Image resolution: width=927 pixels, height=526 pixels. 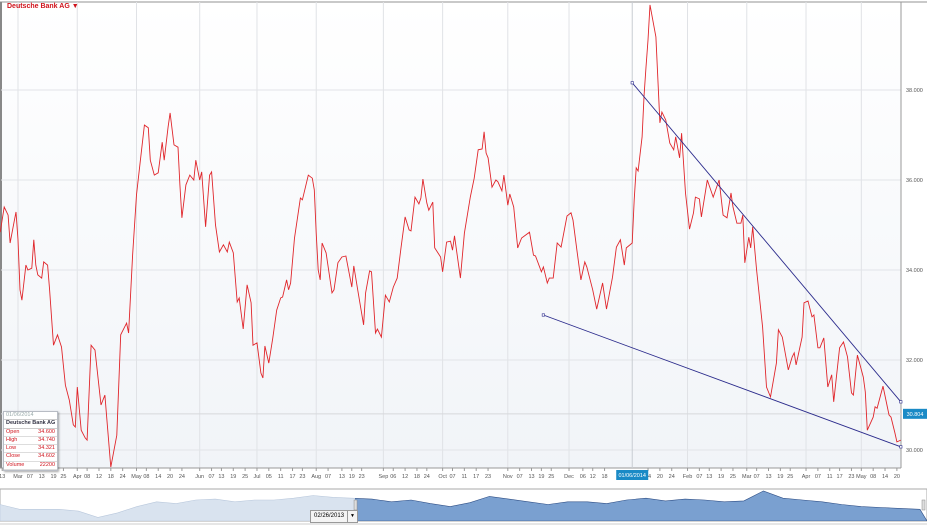 I want to click on current-price-label-box, so click(x=915, y=413).